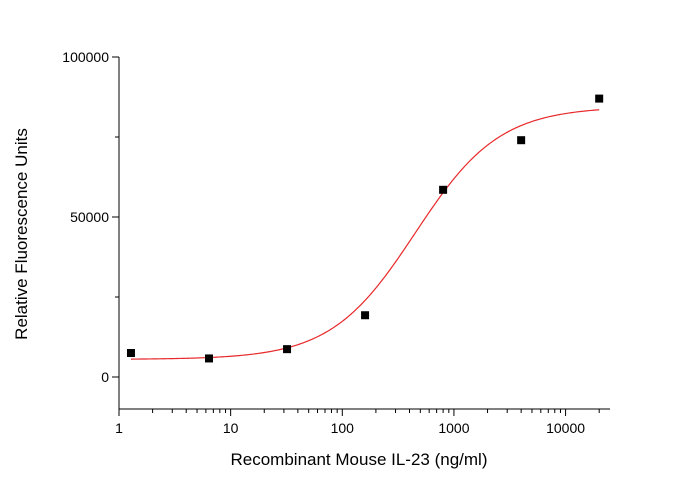 The width and height of the screenshot is (688, 490). Describe the element at coordinates (343, 428) in the screenshot. I see `x-tick-label: 100` at that location.